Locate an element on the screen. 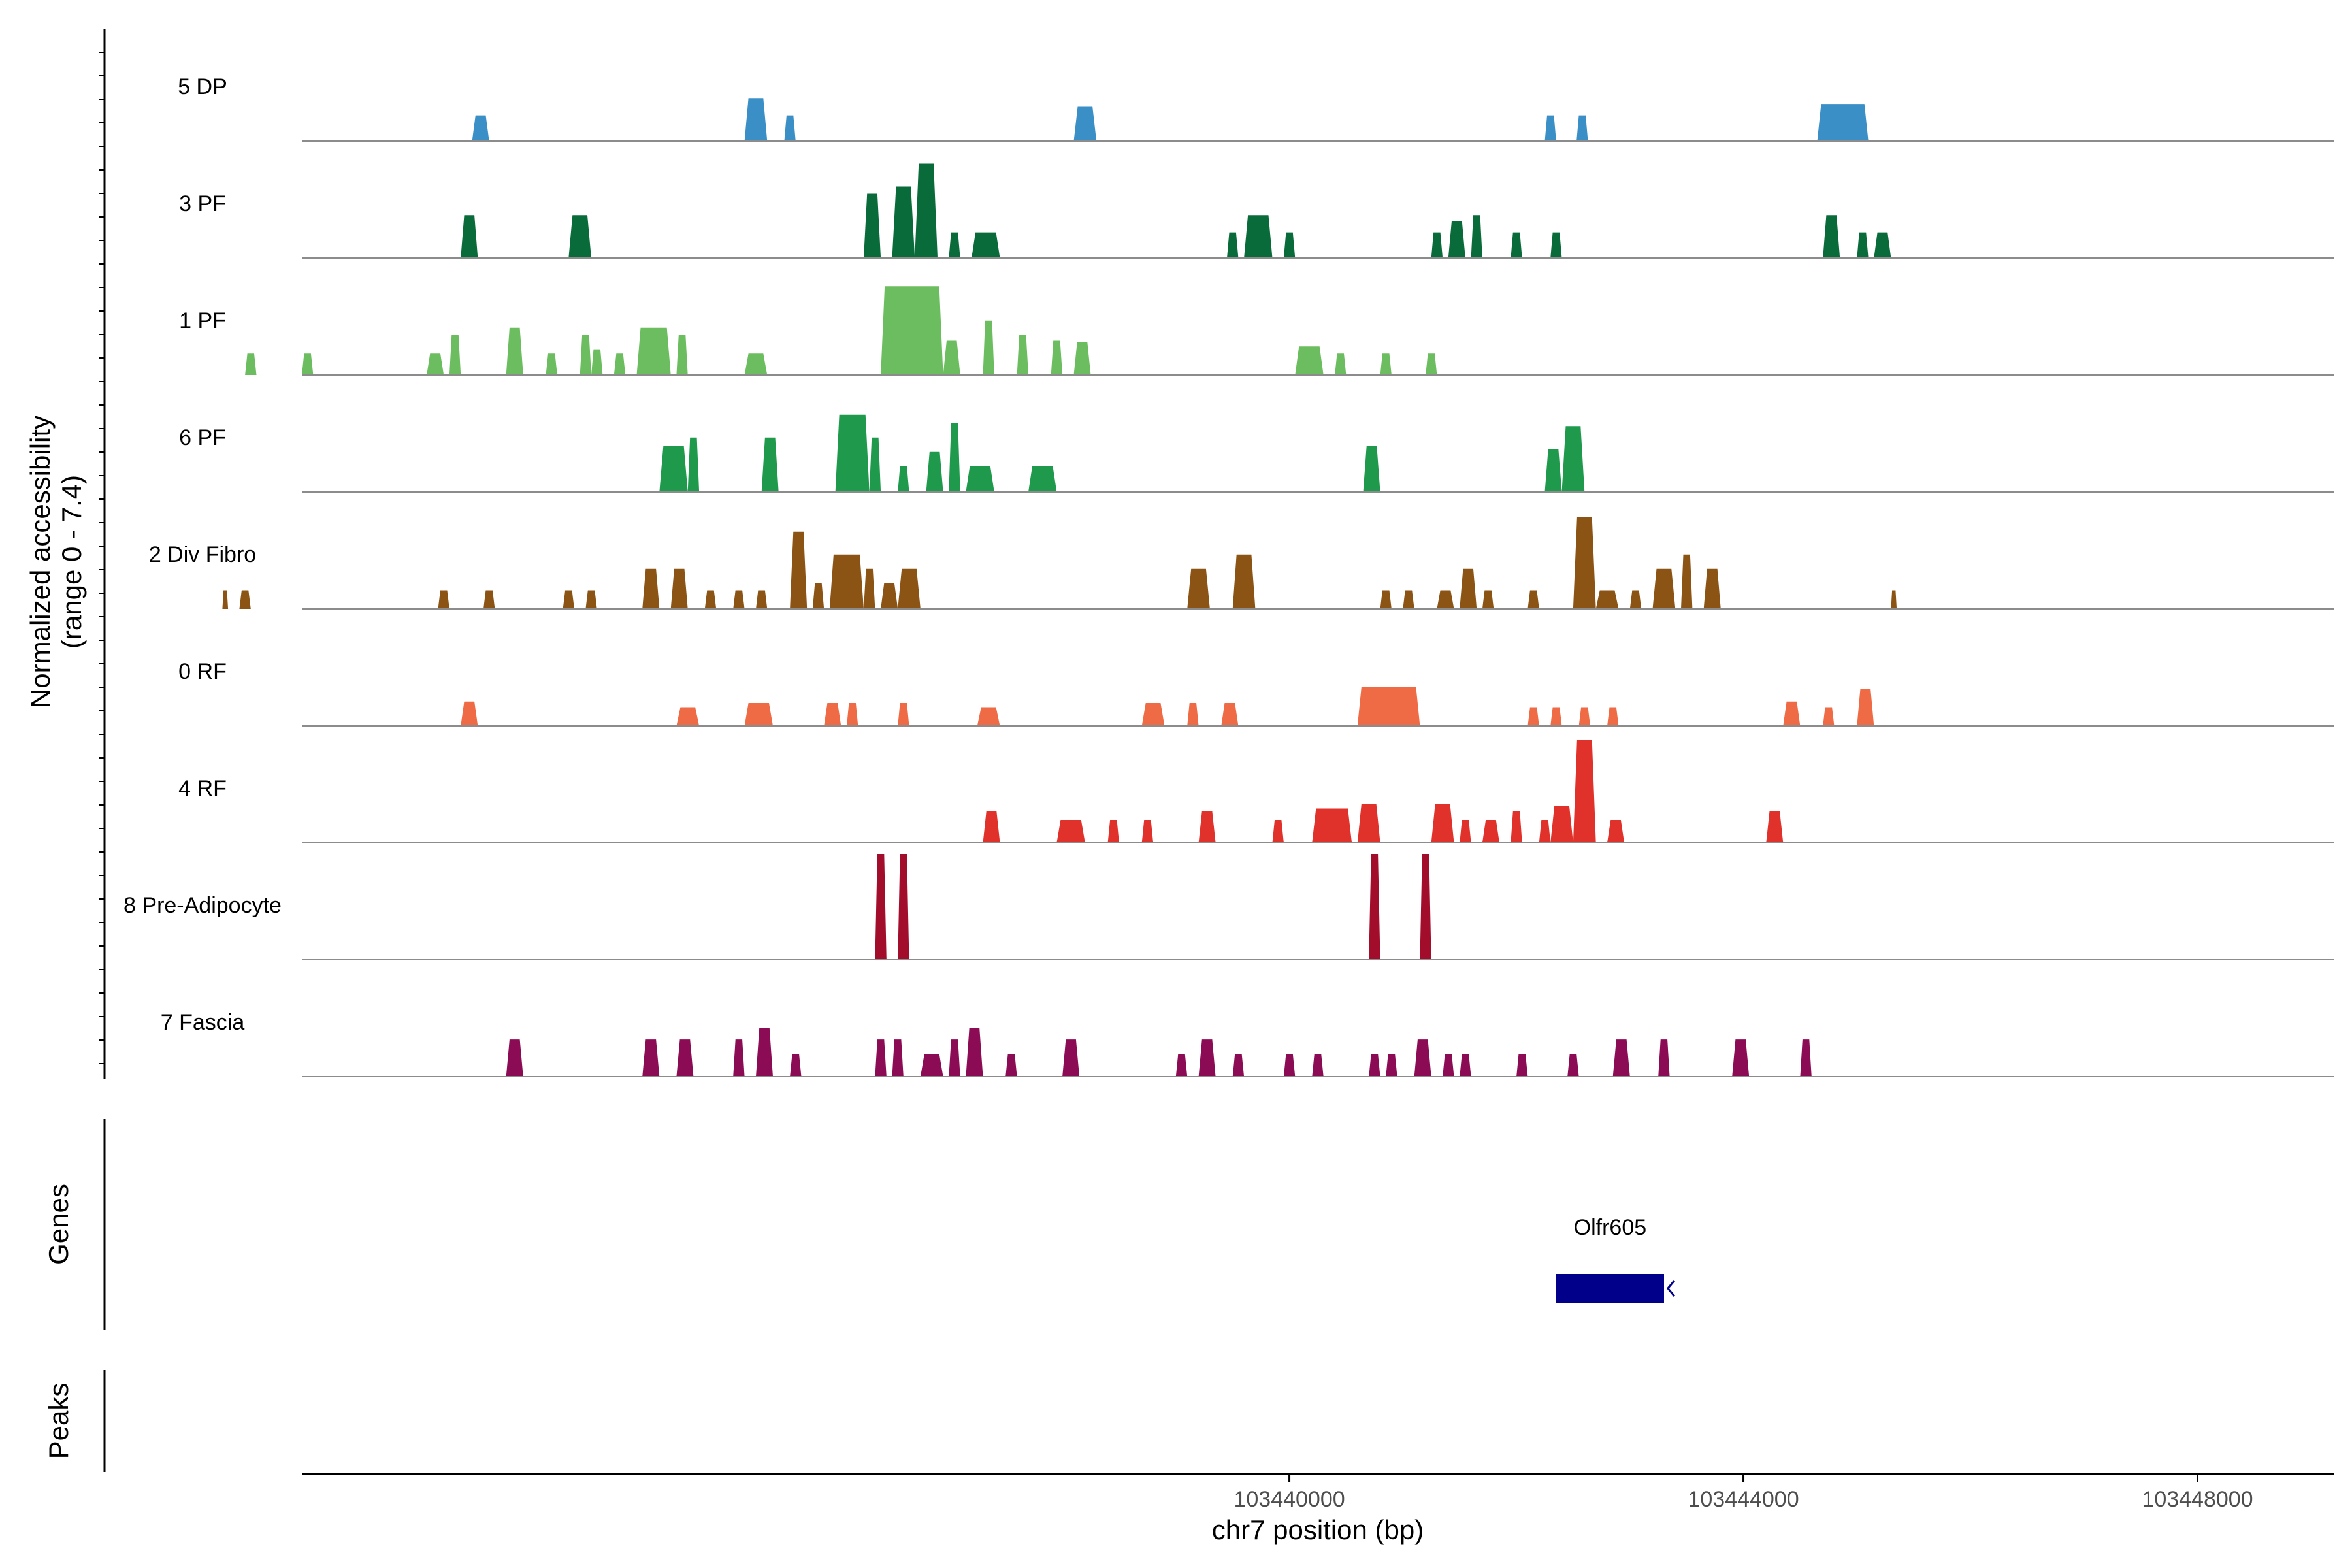 This screenshot has height=1568, width=2352. x-axis-label: chr7 position (bp) is located at coordinates (1318, 1529).